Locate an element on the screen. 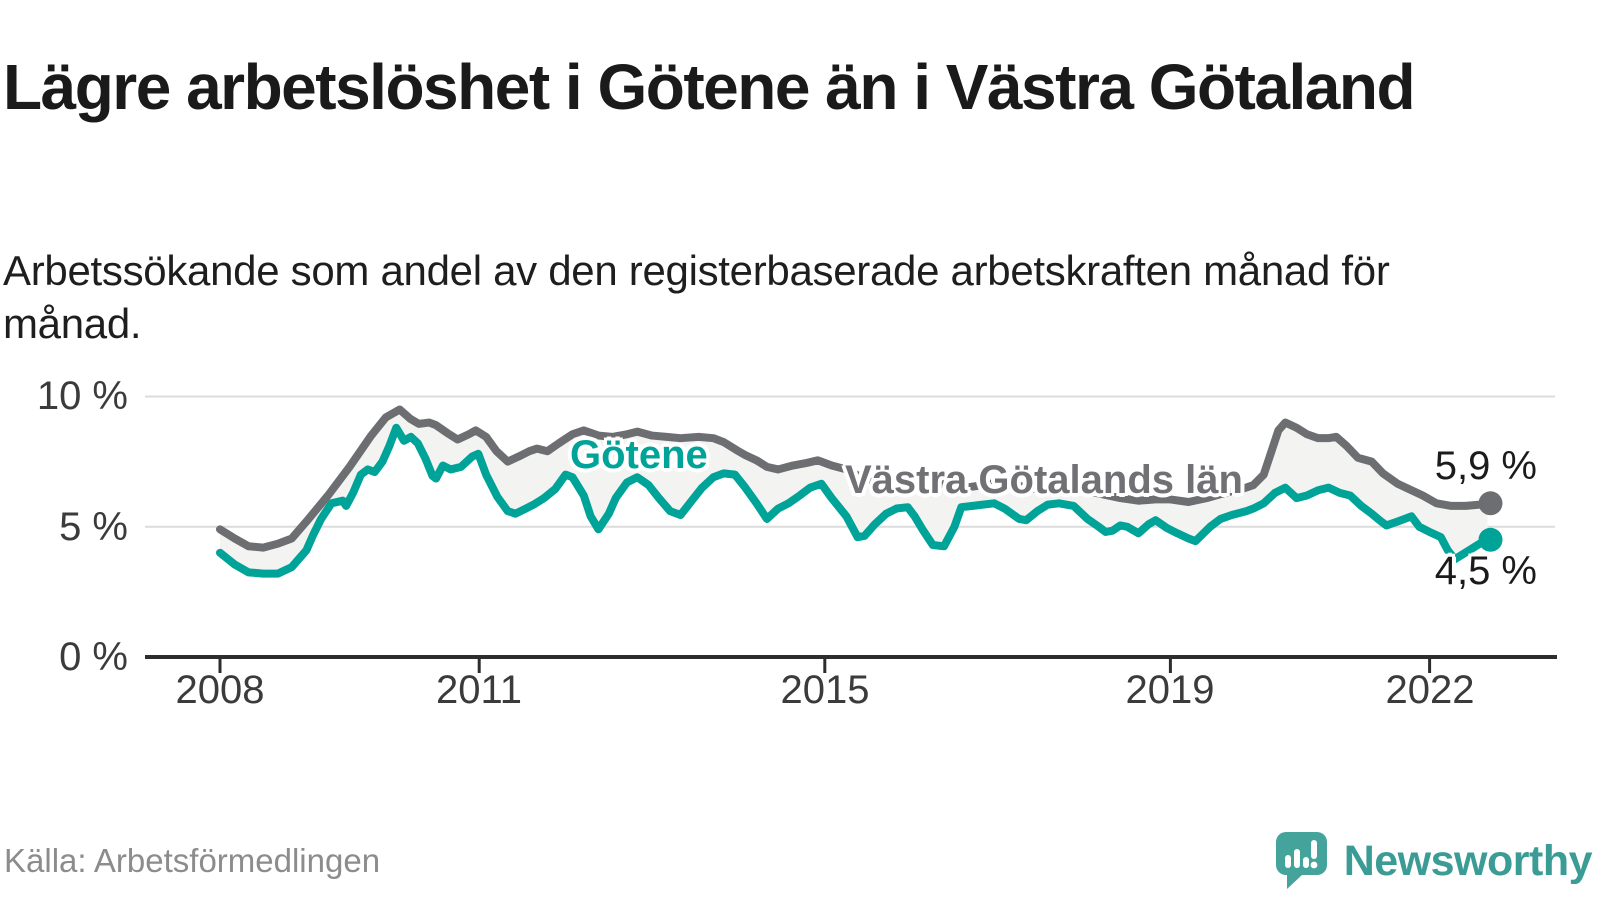 This screenshot has height=900, width=1600. y-axis-tick-label-10: 10 % is located at coordinates (82, 396).